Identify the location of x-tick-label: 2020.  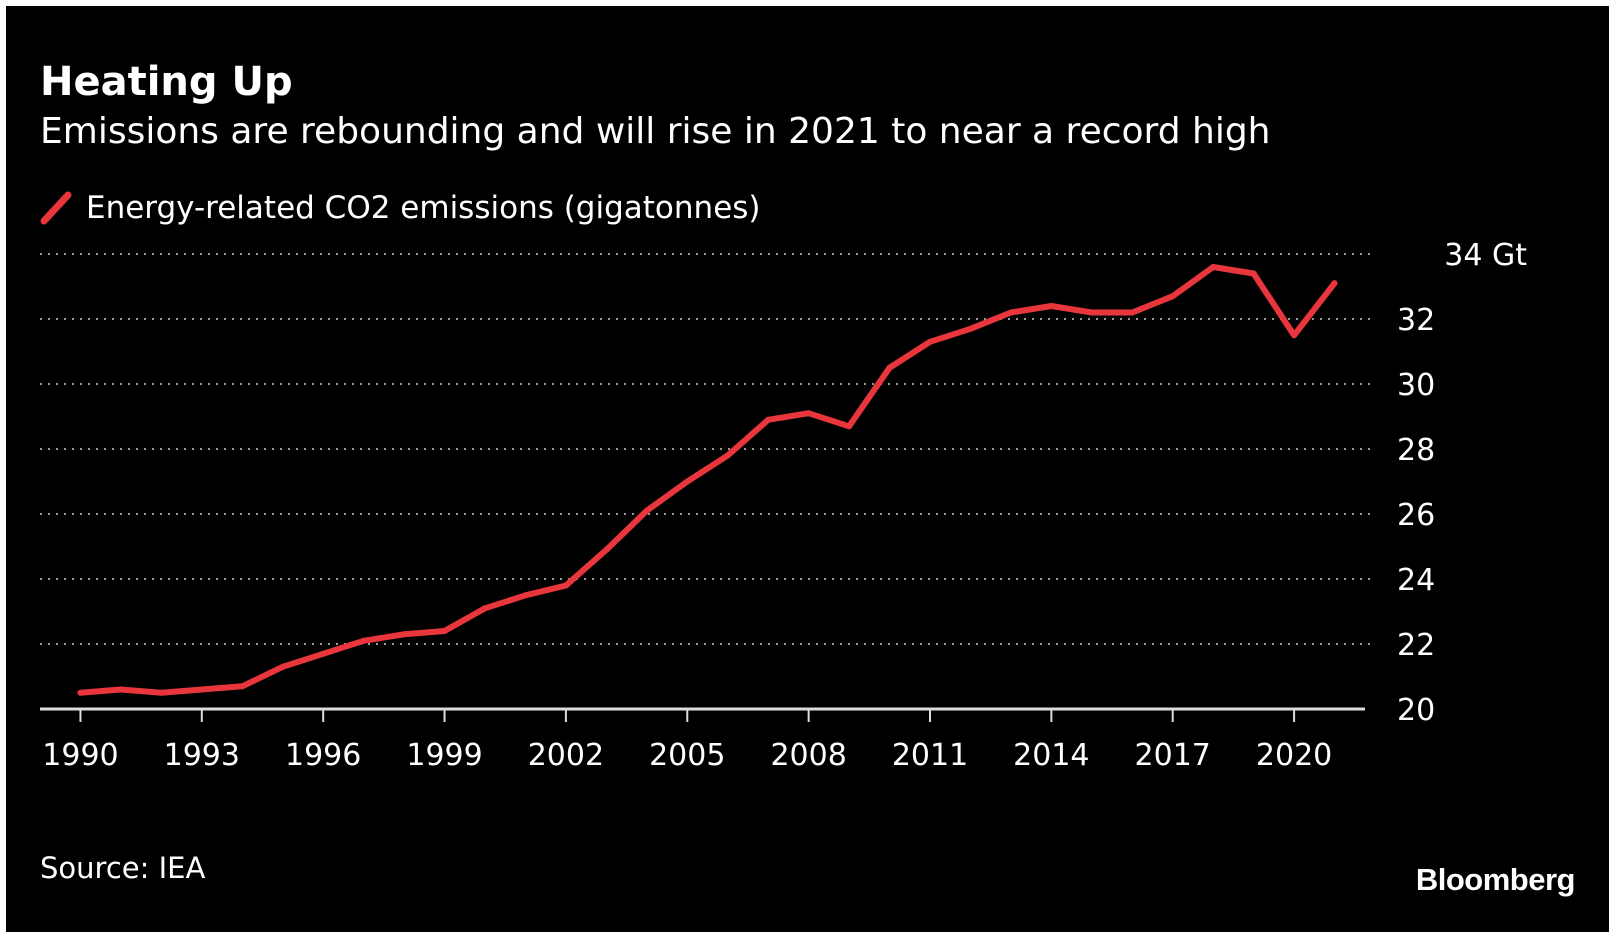
(1294, 755).